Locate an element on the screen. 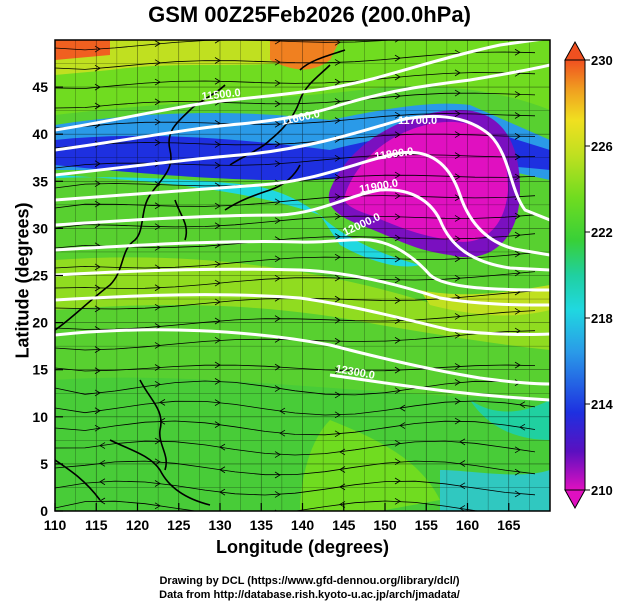  y-tick-label: 0 is located at coordinates (44, 511).